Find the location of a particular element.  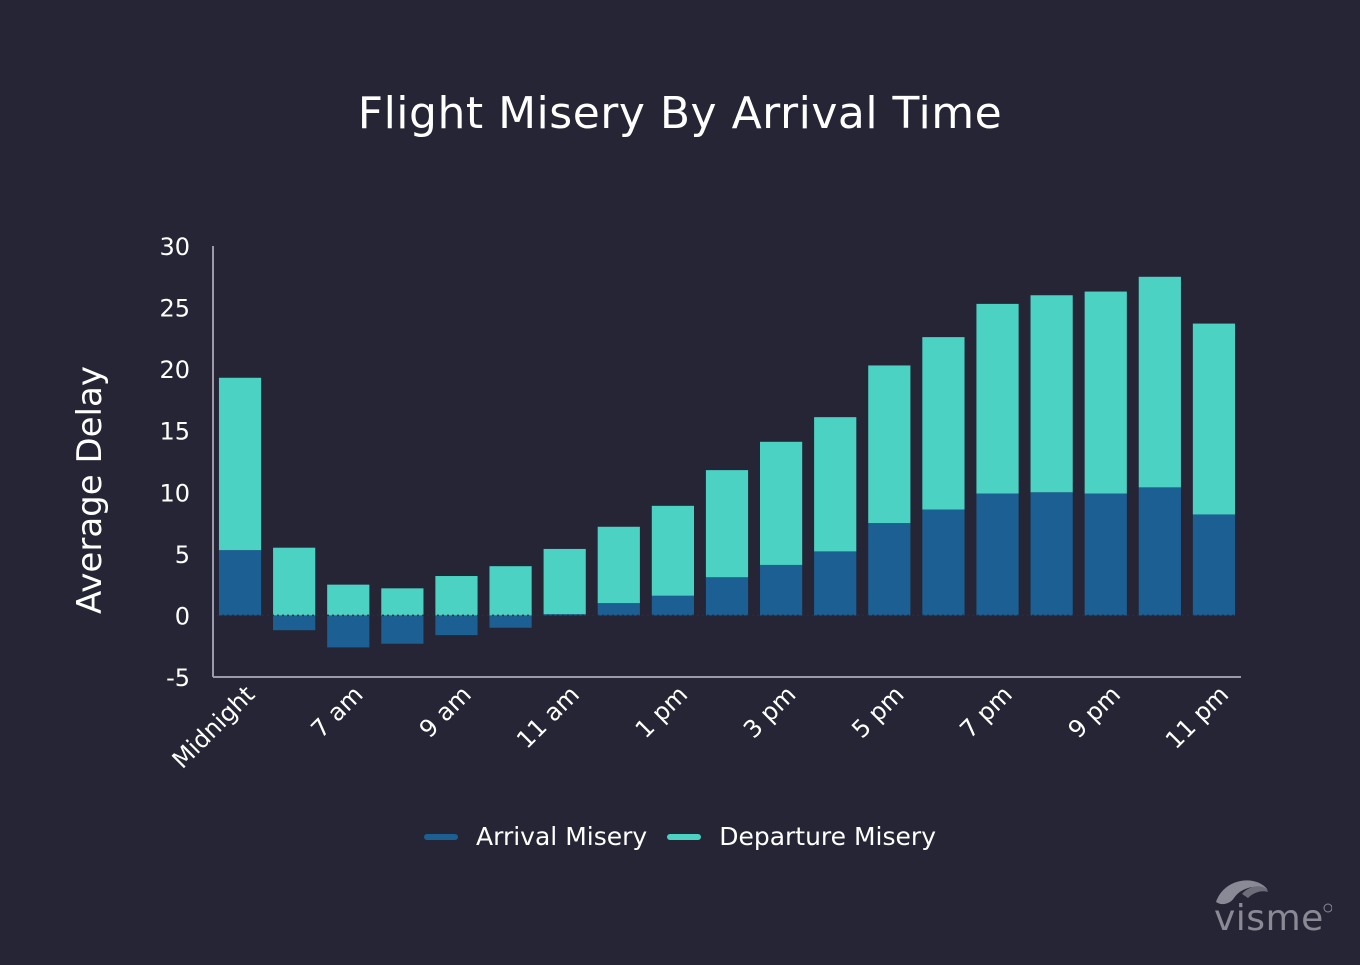

legend-item-arrival: Arrival Misery is located at coordinates (535, 836).